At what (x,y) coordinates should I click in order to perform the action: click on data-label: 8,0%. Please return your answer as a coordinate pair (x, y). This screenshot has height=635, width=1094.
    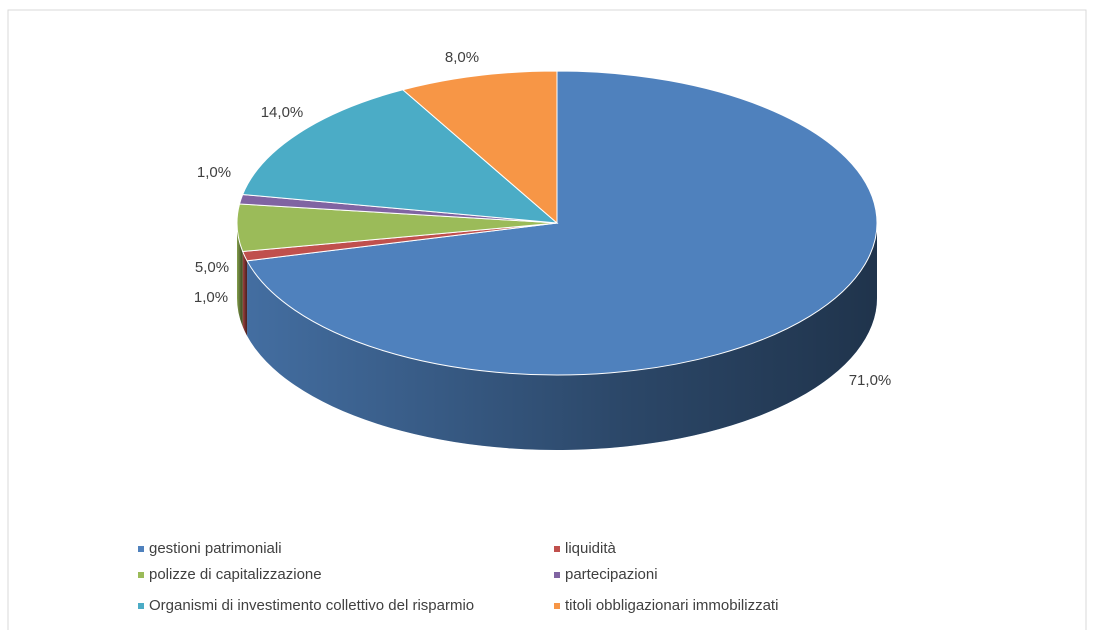
    Looking at the image, I should click on (462, 57).